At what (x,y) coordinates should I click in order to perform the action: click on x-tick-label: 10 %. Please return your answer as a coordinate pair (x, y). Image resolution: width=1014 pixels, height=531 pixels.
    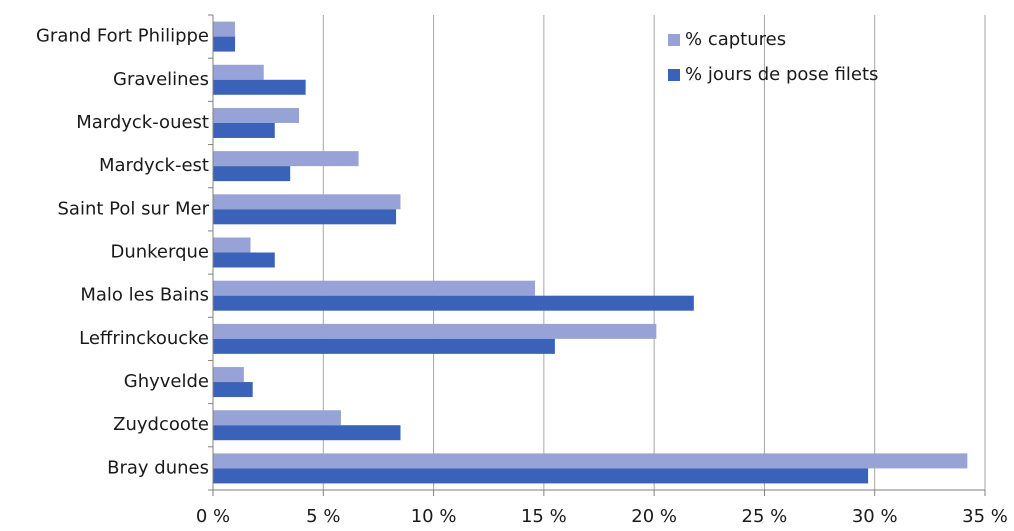
    Looking at the image, I should click on (434, 516).